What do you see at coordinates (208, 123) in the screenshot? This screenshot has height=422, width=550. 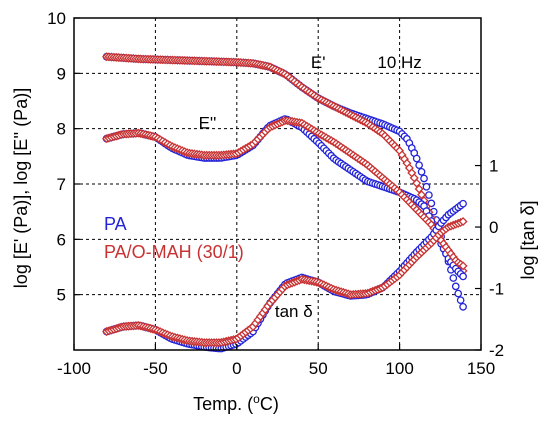 I see `annotation: E''` at bounding box center [208, 123].